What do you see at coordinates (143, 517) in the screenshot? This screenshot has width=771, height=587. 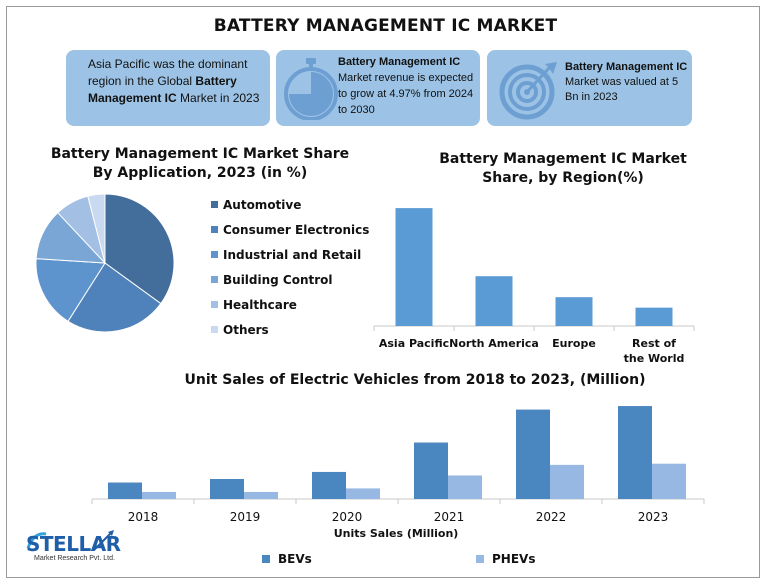 I see `x-tick-label: 2018` at bounding box center [143, 517].